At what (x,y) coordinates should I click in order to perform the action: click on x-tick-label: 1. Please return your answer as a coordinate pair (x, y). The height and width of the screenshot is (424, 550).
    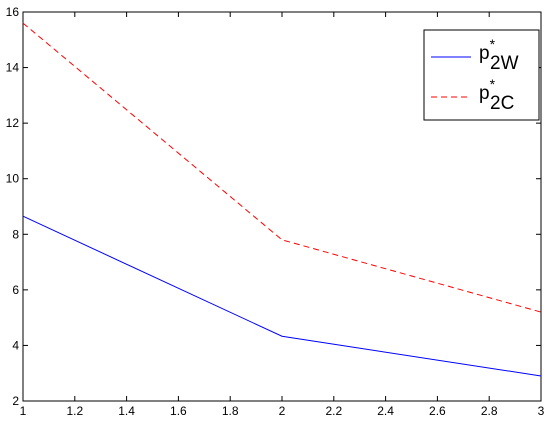
    Looking at the image, I should click on (23, 411).